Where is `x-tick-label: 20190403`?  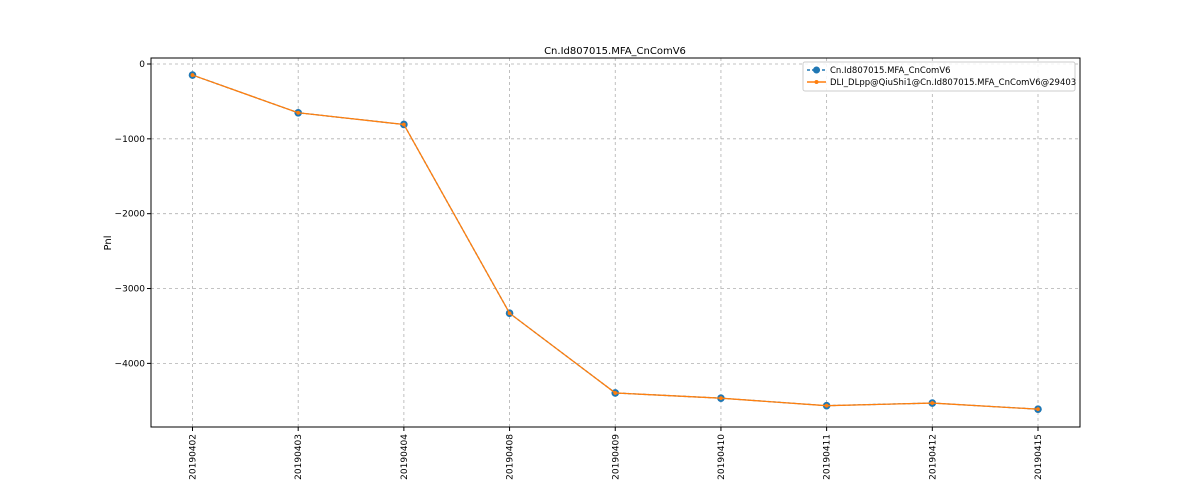 x-tick-label: 20190403 is located at coordinates (299, 457).